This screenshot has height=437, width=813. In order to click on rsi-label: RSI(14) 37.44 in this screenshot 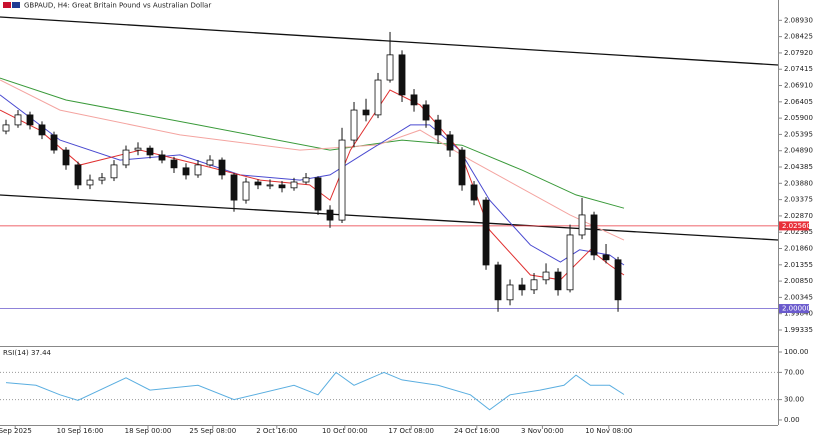, I will do `click(27, 353)`.